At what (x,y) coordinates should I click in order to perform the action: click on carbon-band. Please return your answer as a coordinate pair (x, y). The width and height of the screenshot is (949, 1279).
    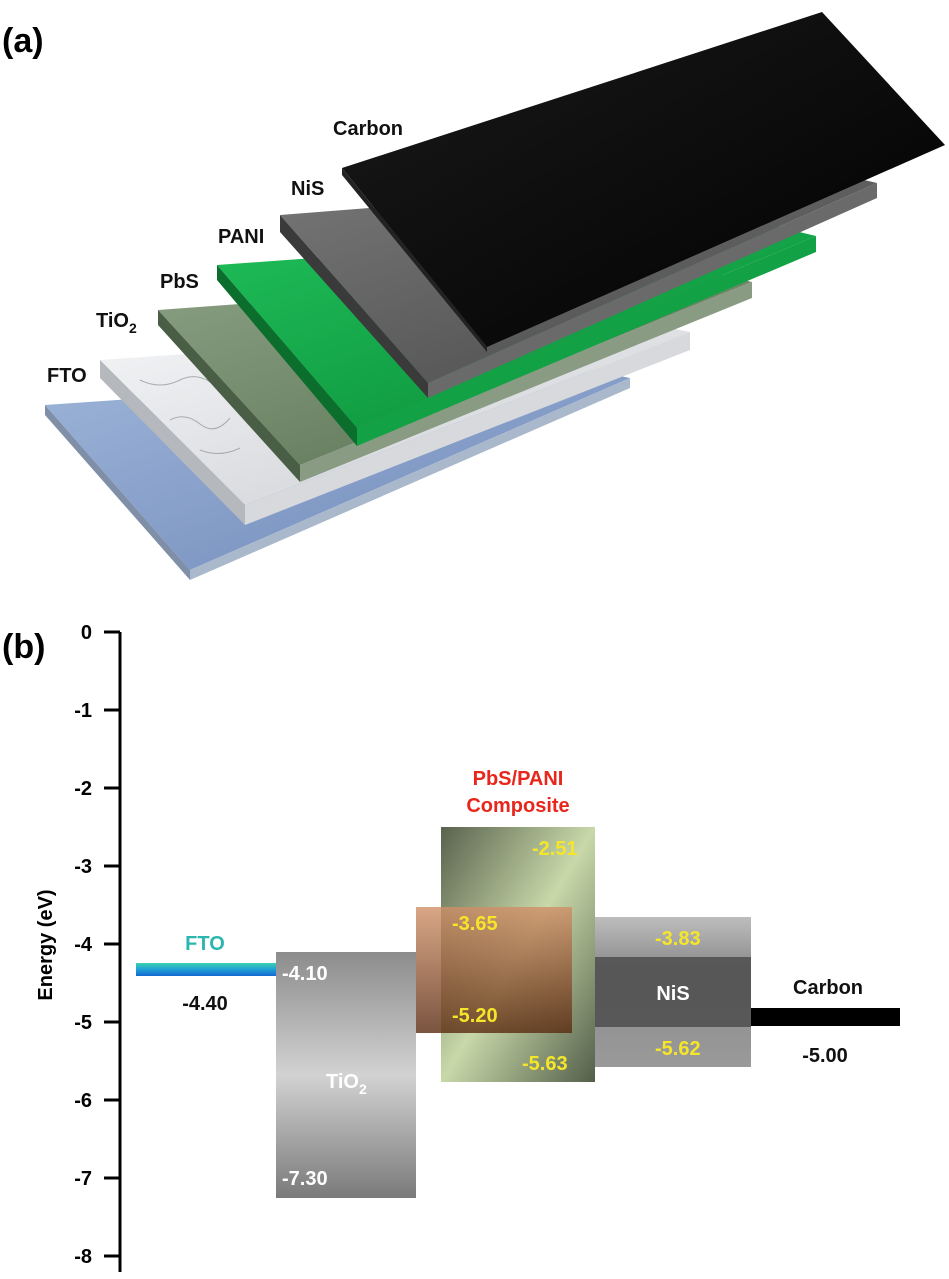
    Looking at the image, I should click on (825, 1017).